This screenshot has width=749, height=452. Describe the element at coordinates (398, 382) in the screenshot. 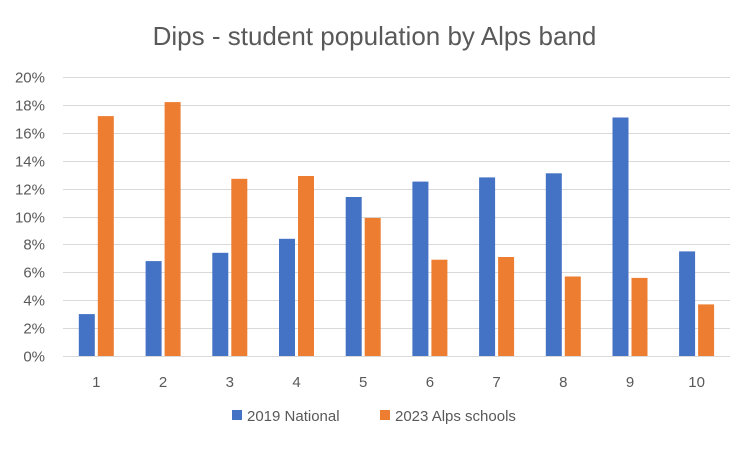

I see `x-axis-ticks: 1 2 3 4 5 6 7 8 9 10` at that location.